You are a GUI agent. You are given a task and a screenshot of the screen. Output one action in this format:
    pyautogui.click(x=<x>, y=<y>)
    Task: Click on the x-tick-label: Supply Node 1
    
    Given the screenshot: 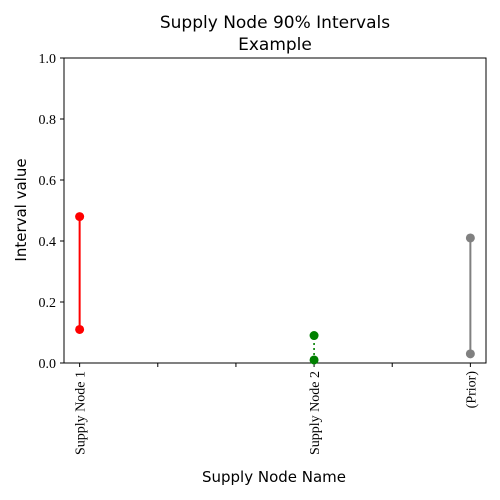 What is the action you would take?
    pyautogui.click(x=81, y=413)
    